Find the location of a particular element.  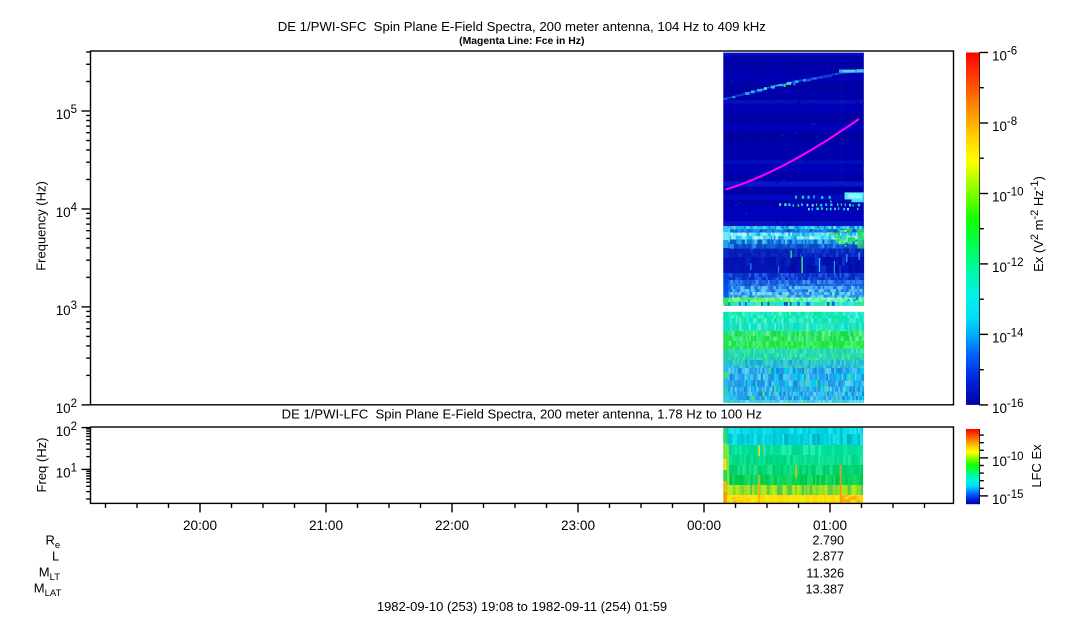

svg-text: 23:00 is located at coordinates (578, 525).